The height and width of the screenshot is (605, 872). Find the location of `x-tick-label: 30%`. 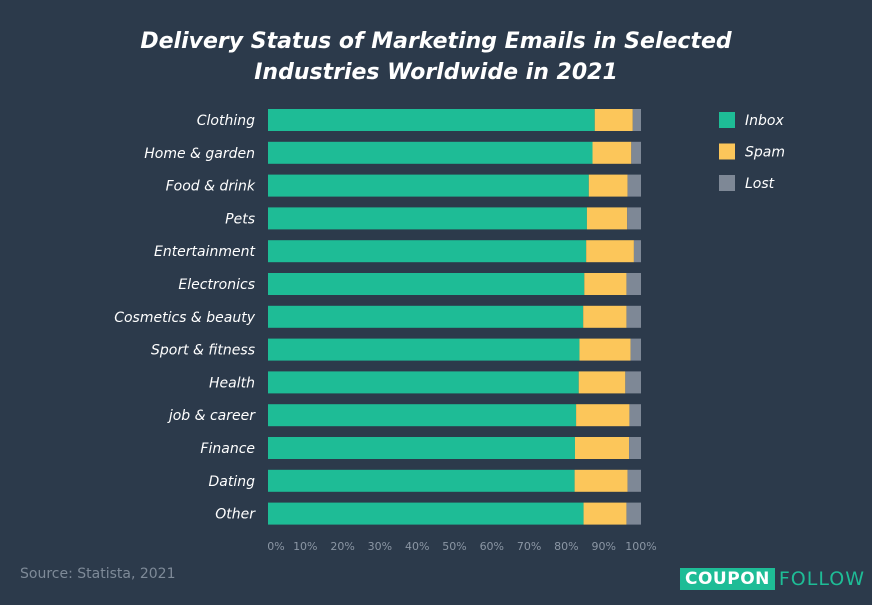

x-tick-label: 30% is located at coordinates (380, 546).